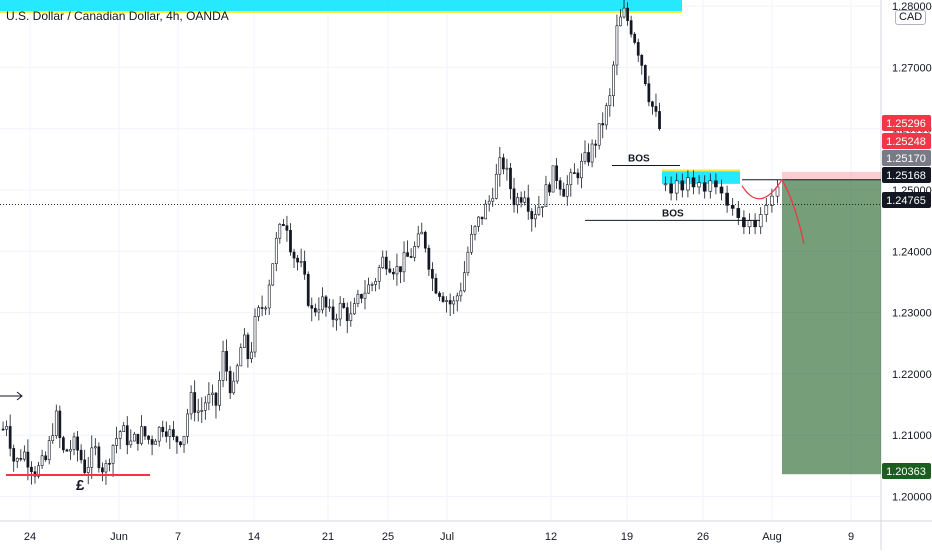 The height and width of the screenshot is (555, 932). I want to click on x-tick-label: 14, so click(254, 537).